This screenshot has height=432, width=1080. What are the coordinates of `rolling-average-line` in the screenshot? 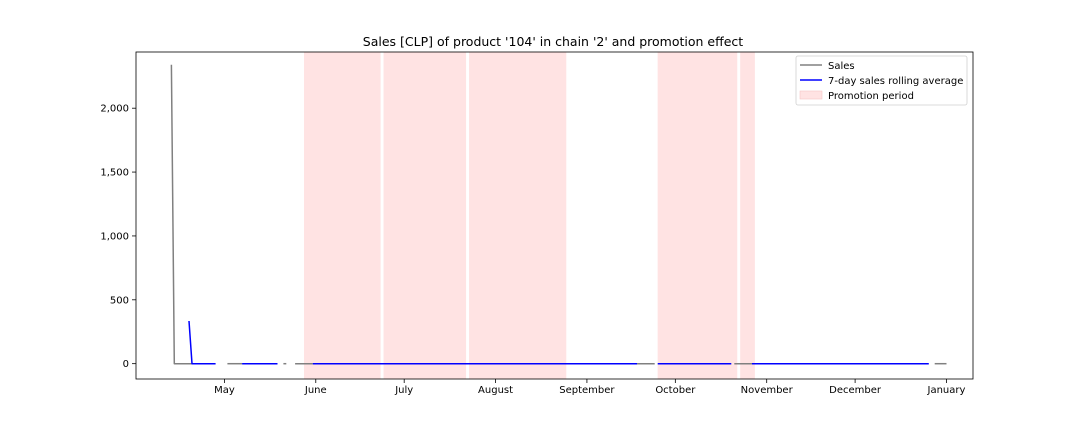 It's located at (202, 342).